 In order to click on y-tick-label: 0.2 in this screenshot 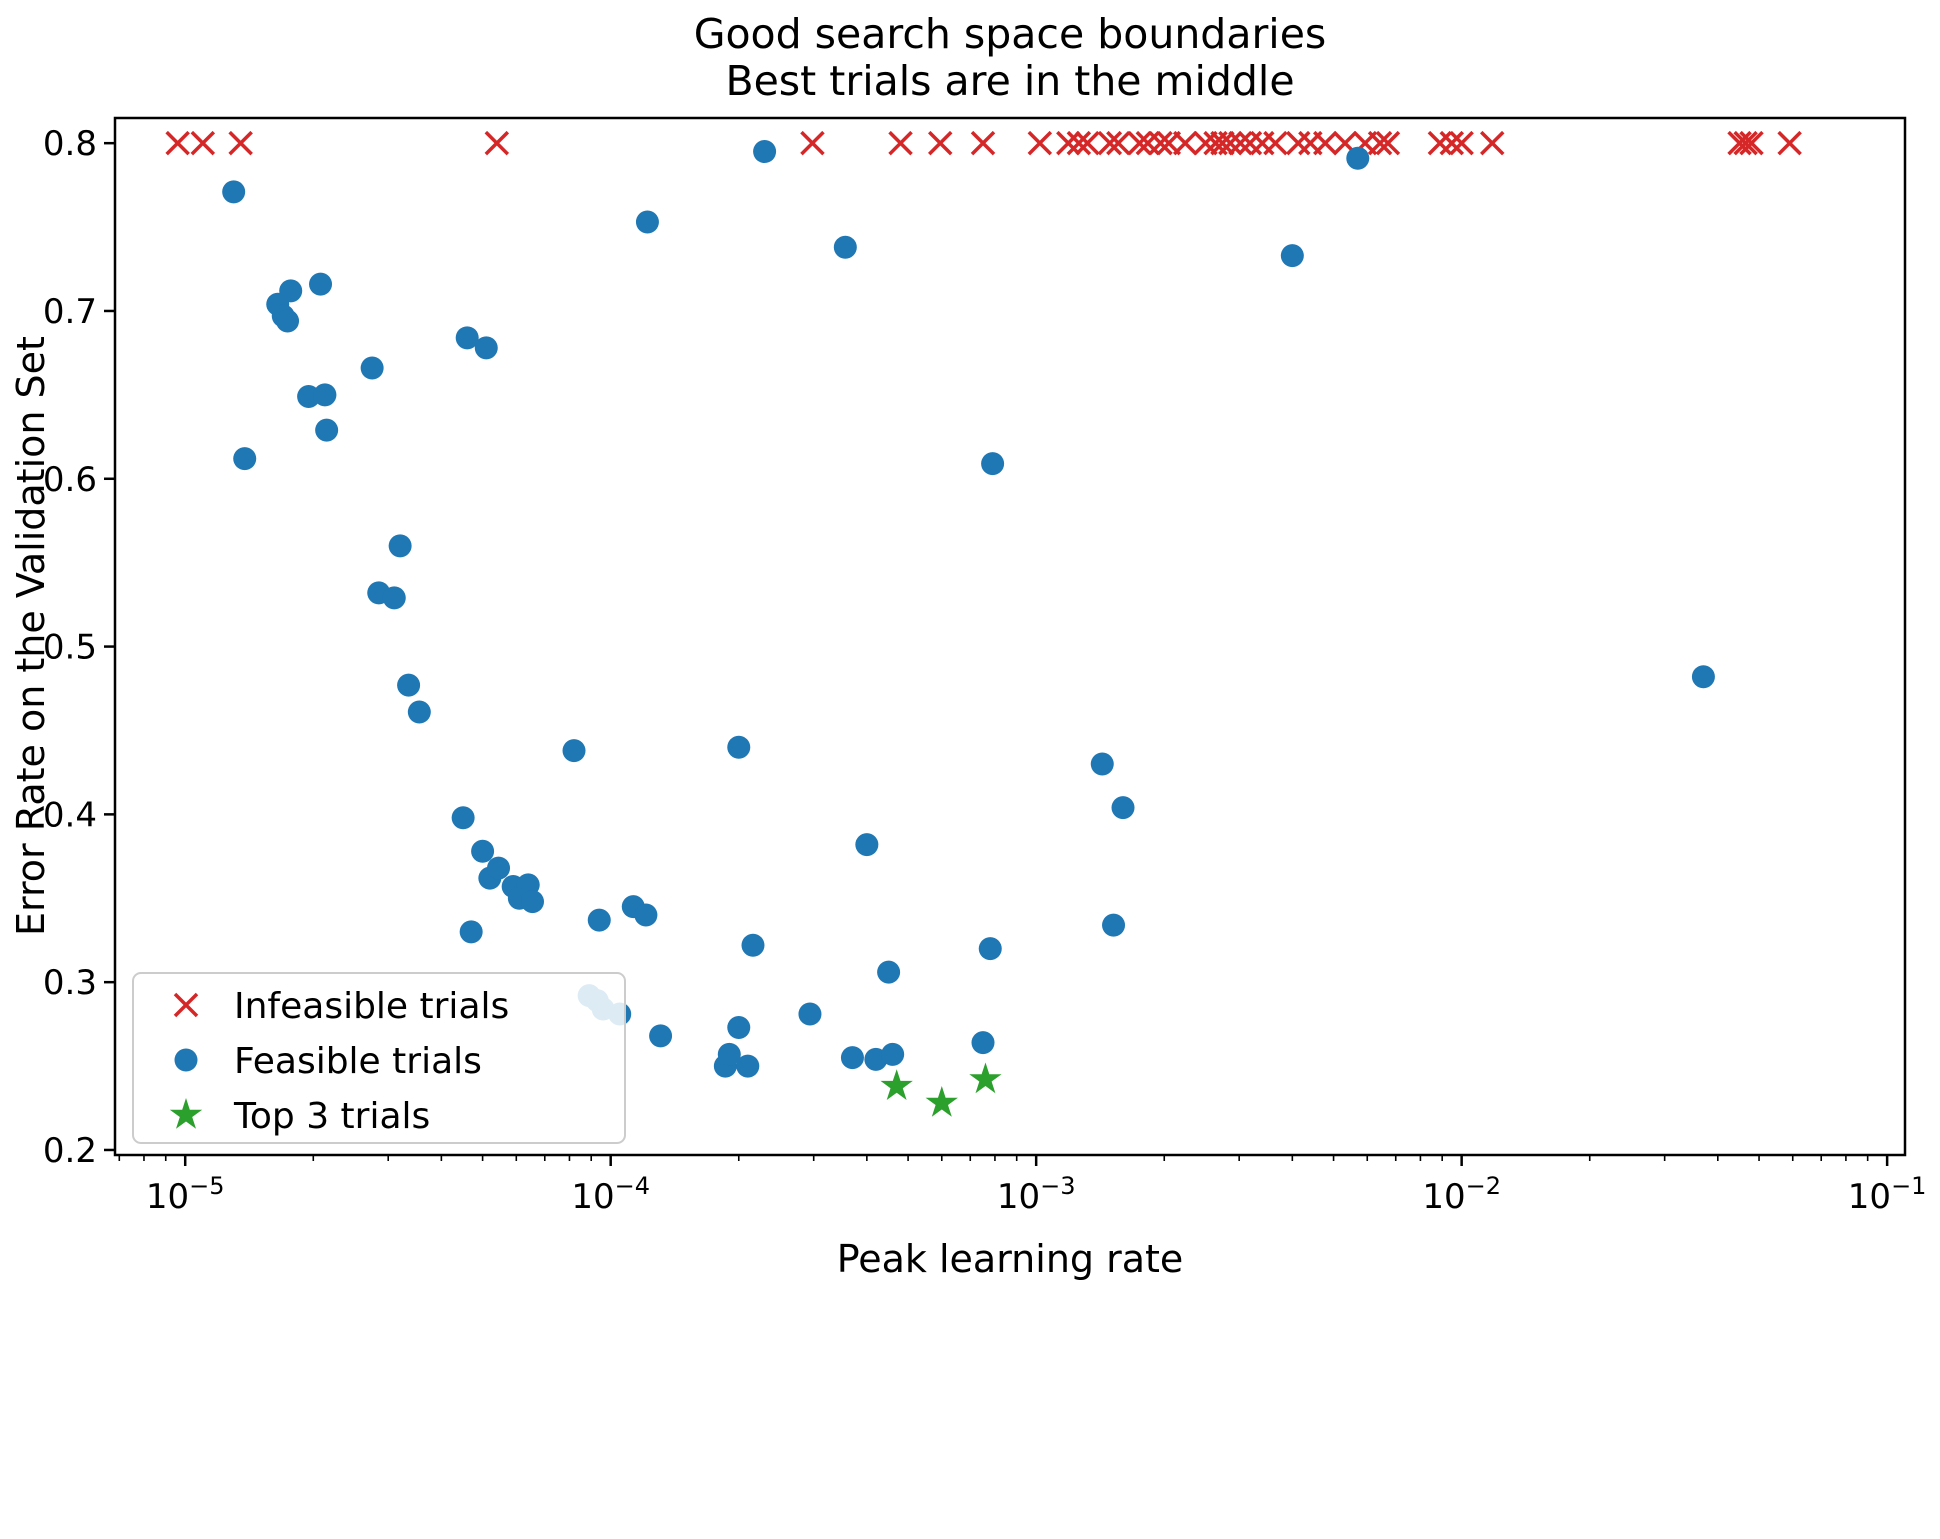, I will do `click(70, 1151)`.